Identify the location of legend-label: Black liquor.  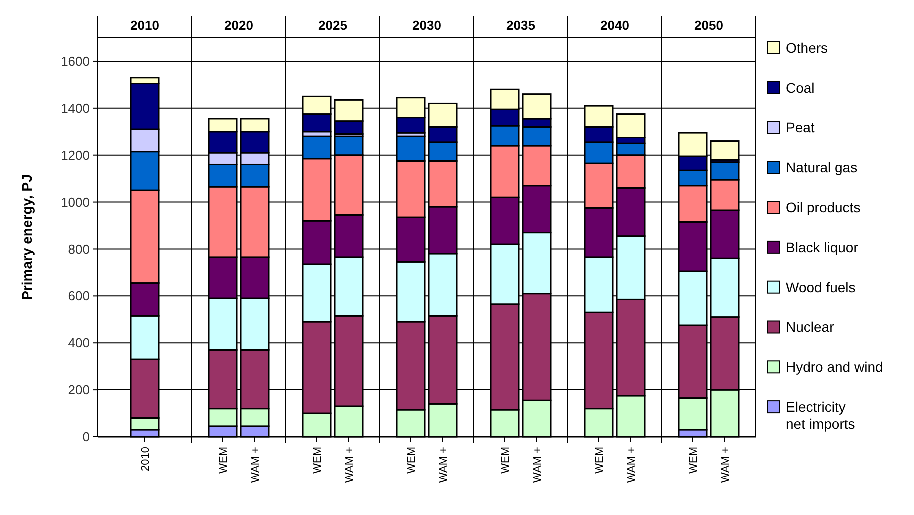
(822, 247).